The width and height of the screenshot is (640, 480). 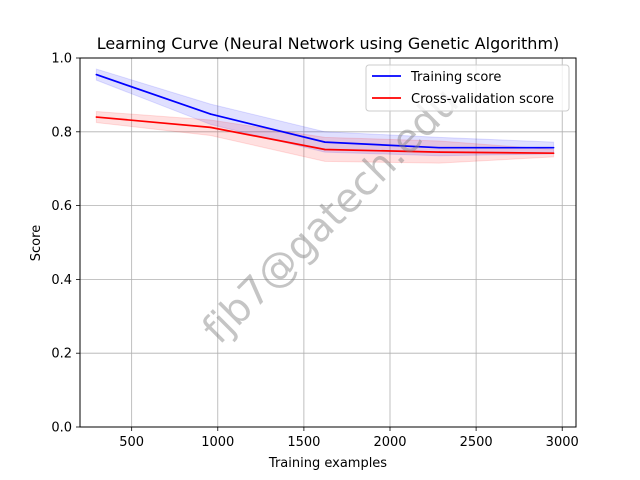 I want to click on y-tick-label: 0.8, so click(x=61, y=132).